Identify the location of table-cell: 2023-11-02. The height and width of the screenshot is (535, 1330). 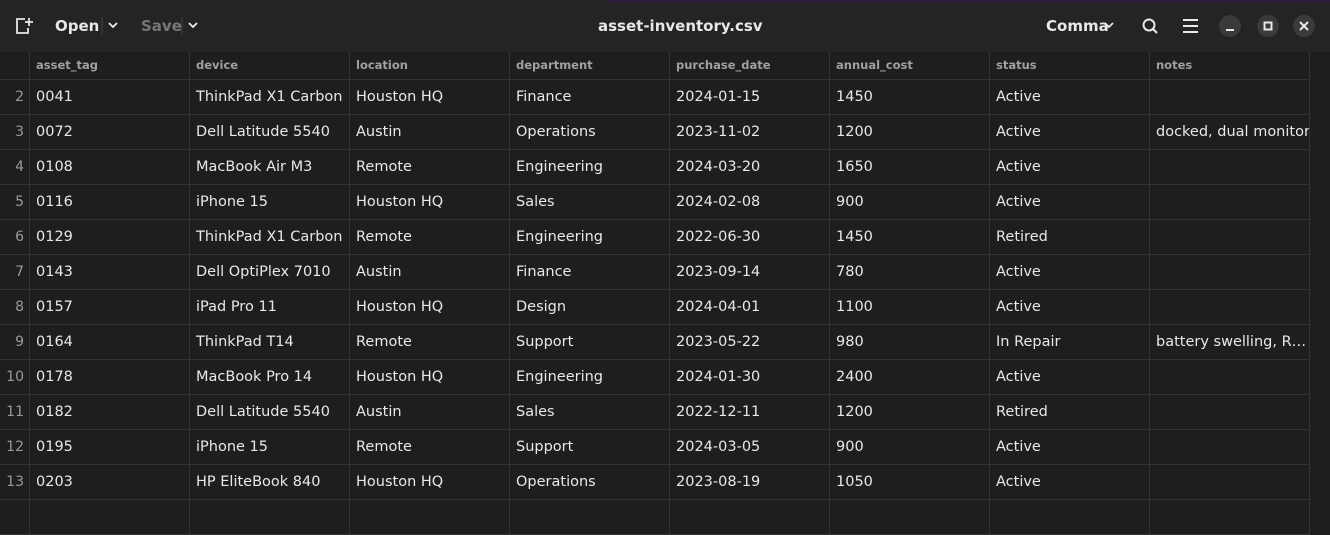
(750, 132).